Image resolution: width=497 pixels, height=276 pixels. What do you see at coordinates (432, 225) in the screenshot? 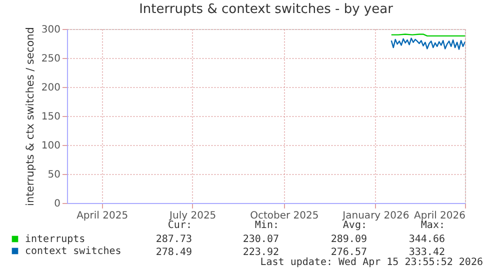
I see `text: Max:` at bounding box center [432, 225].